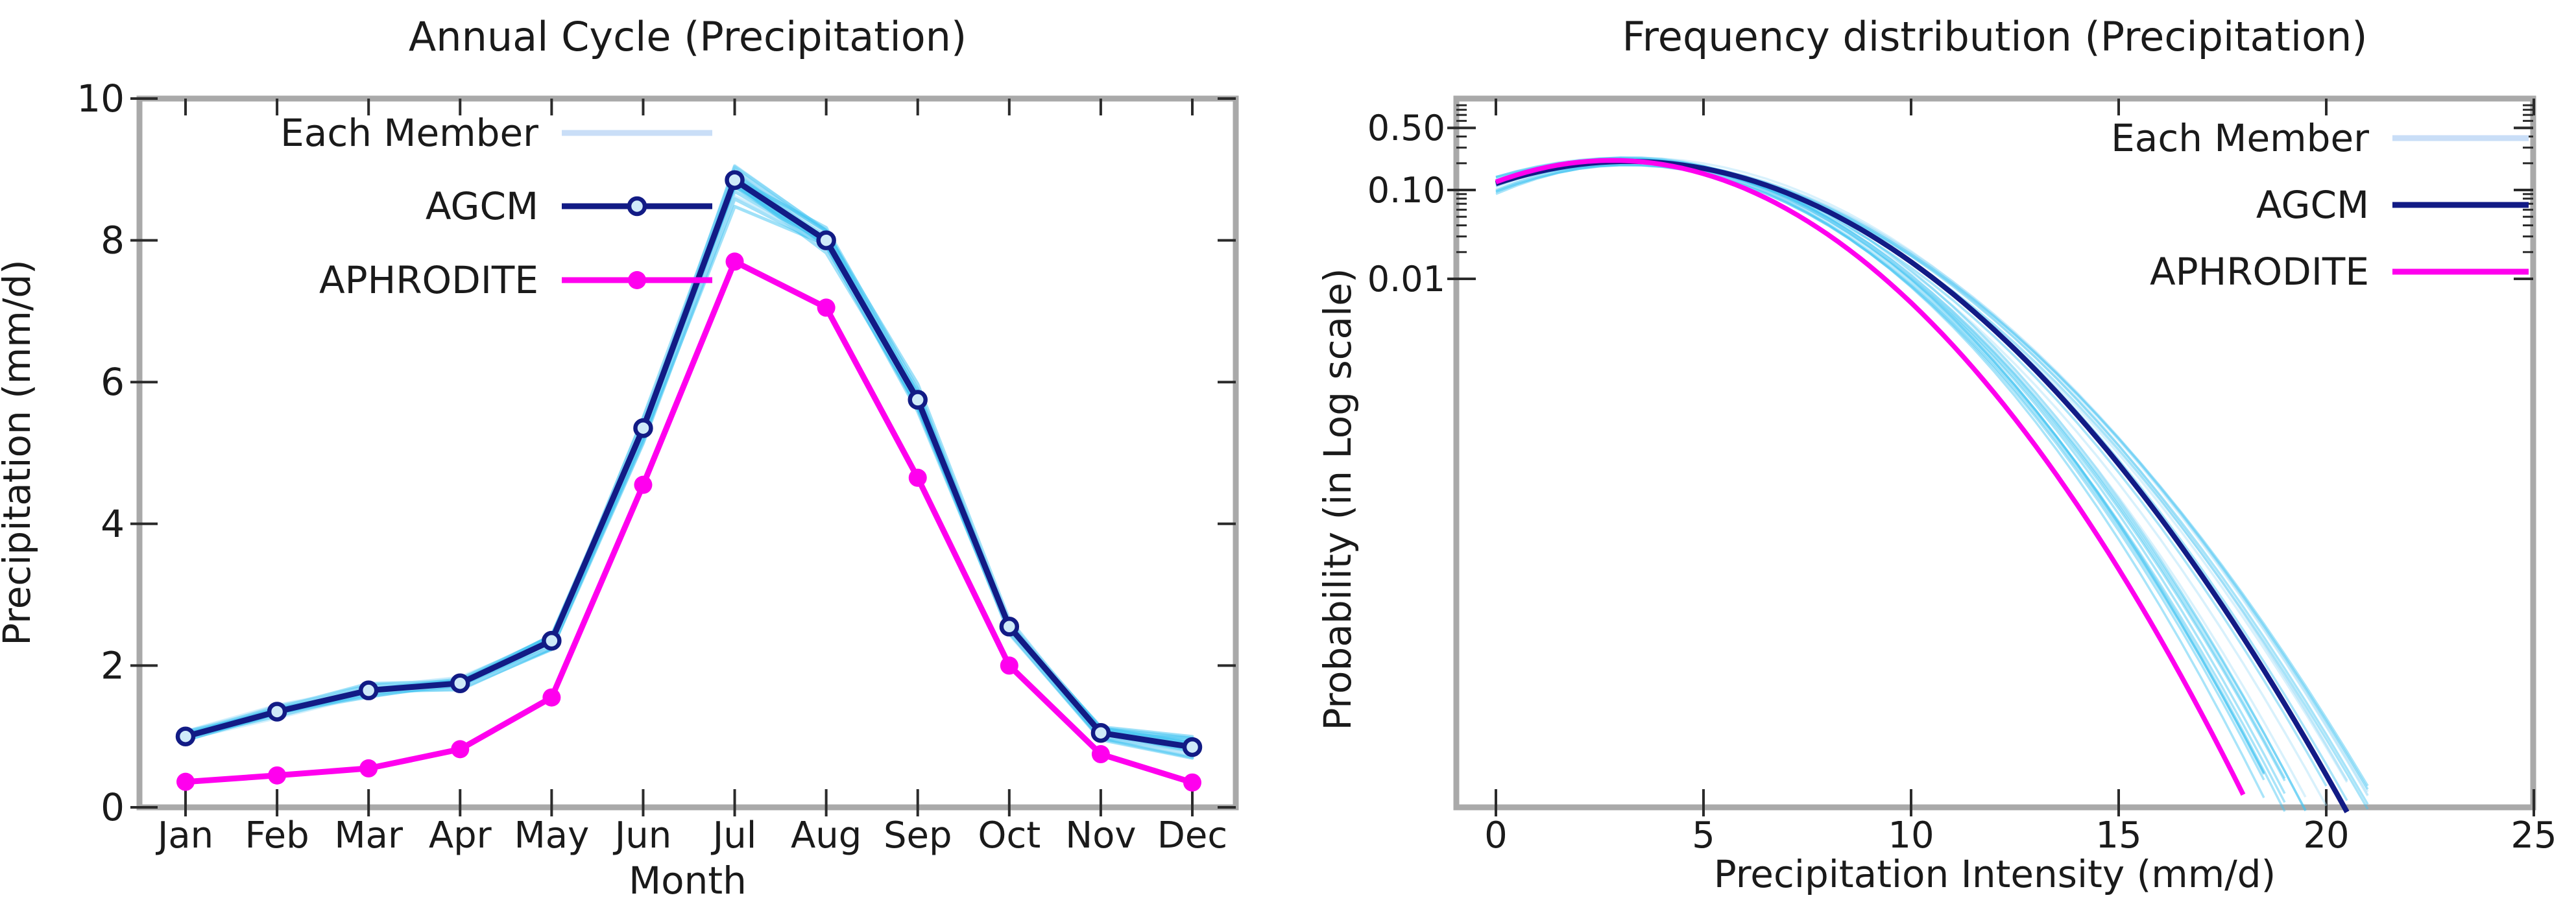 Image resolution: width=2576 pixels, height=902 pixels. What do you see at coordinates (113, 382) in the screenshot?
I see `y-tick-label: 6` at bounding box center [113, 382].